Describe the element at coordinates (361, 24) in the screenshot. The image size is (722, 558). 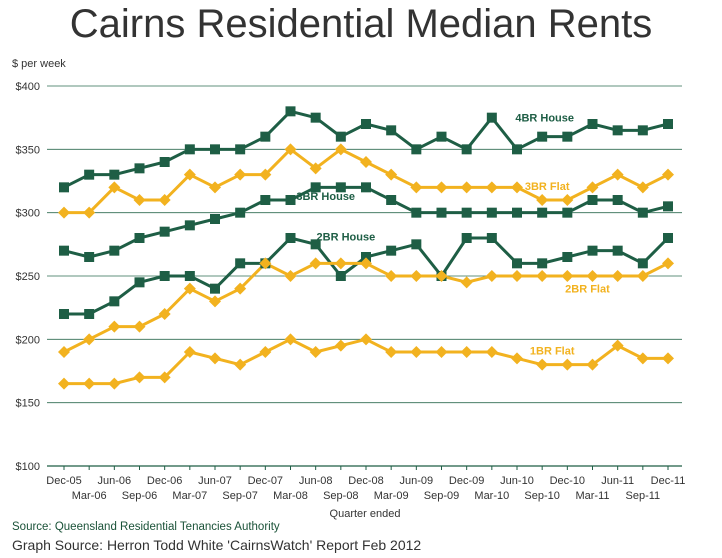
I see `chart-title: Cairns Residential Median Rents` at that location.